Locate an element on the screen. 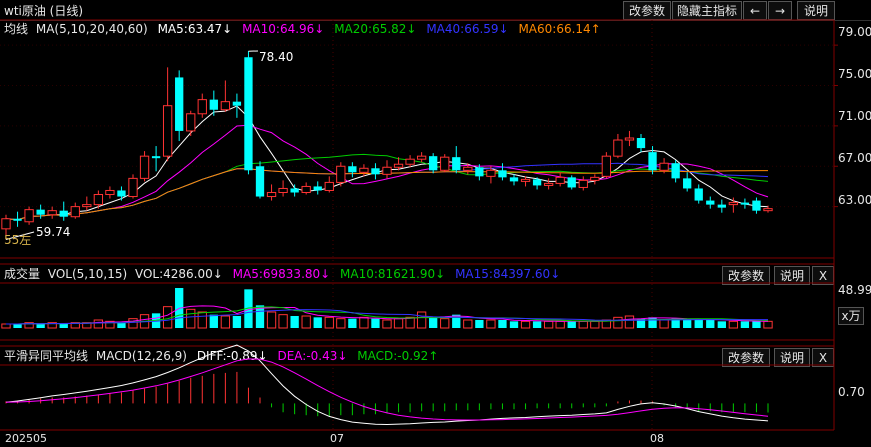 Image resolution: width=871 pixels, height=447 pixels. ma20-value: MA20:65.82↓ is located at coordinates (375, 29).